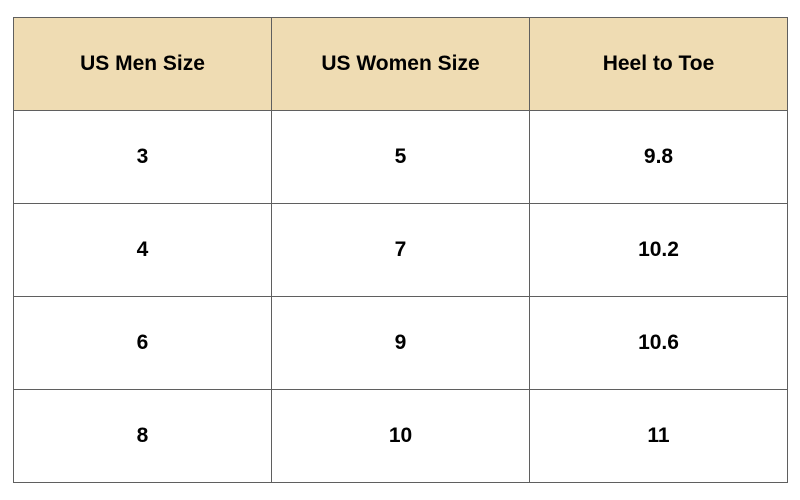 This screenshot has width=800, height=500. I want to click on cell-heel-to-toe: 9.8, so click(658, 157).